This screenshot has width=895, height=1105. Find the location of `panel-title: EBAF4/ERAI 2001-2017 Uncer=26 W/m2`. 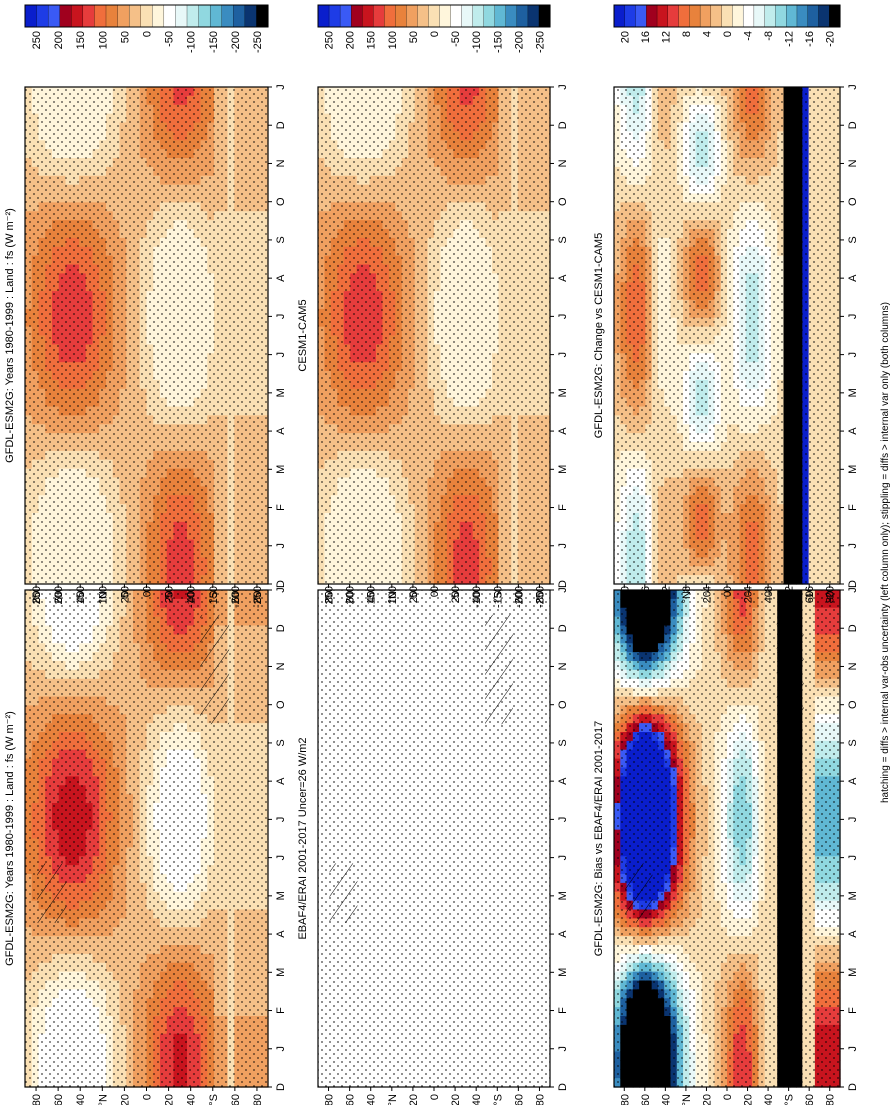

panel-title: EBAF4/ERAI 2001-2017 Uncer=26 W/m2 is located at coordinates (303, 838).